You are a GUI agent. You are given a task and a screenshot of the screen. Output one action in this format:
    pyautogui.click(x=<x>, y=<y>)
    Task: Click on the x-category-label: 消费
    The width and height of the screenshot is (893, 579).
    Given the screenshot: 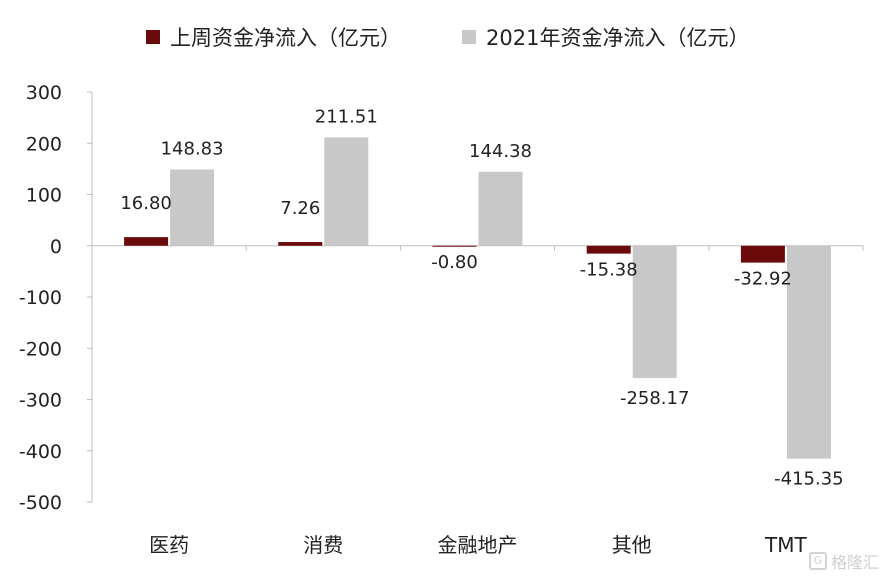 What is the action you would take?
    pyautogui.click(x=323, y=545)
    